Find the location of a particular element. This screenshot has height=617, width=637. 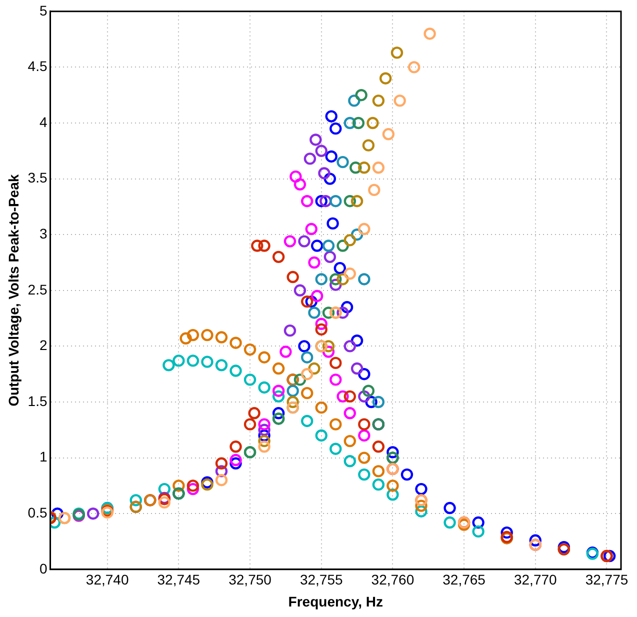

y-tick-label: 1 is located at coordinates (43, 456).